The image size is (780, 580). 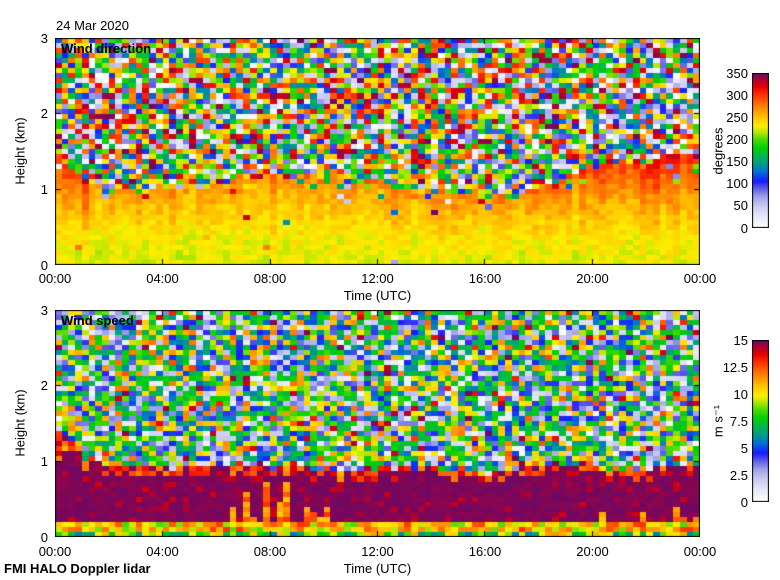 I want to click on colorbar-tick-label: 150, so click(x=737, y=161).